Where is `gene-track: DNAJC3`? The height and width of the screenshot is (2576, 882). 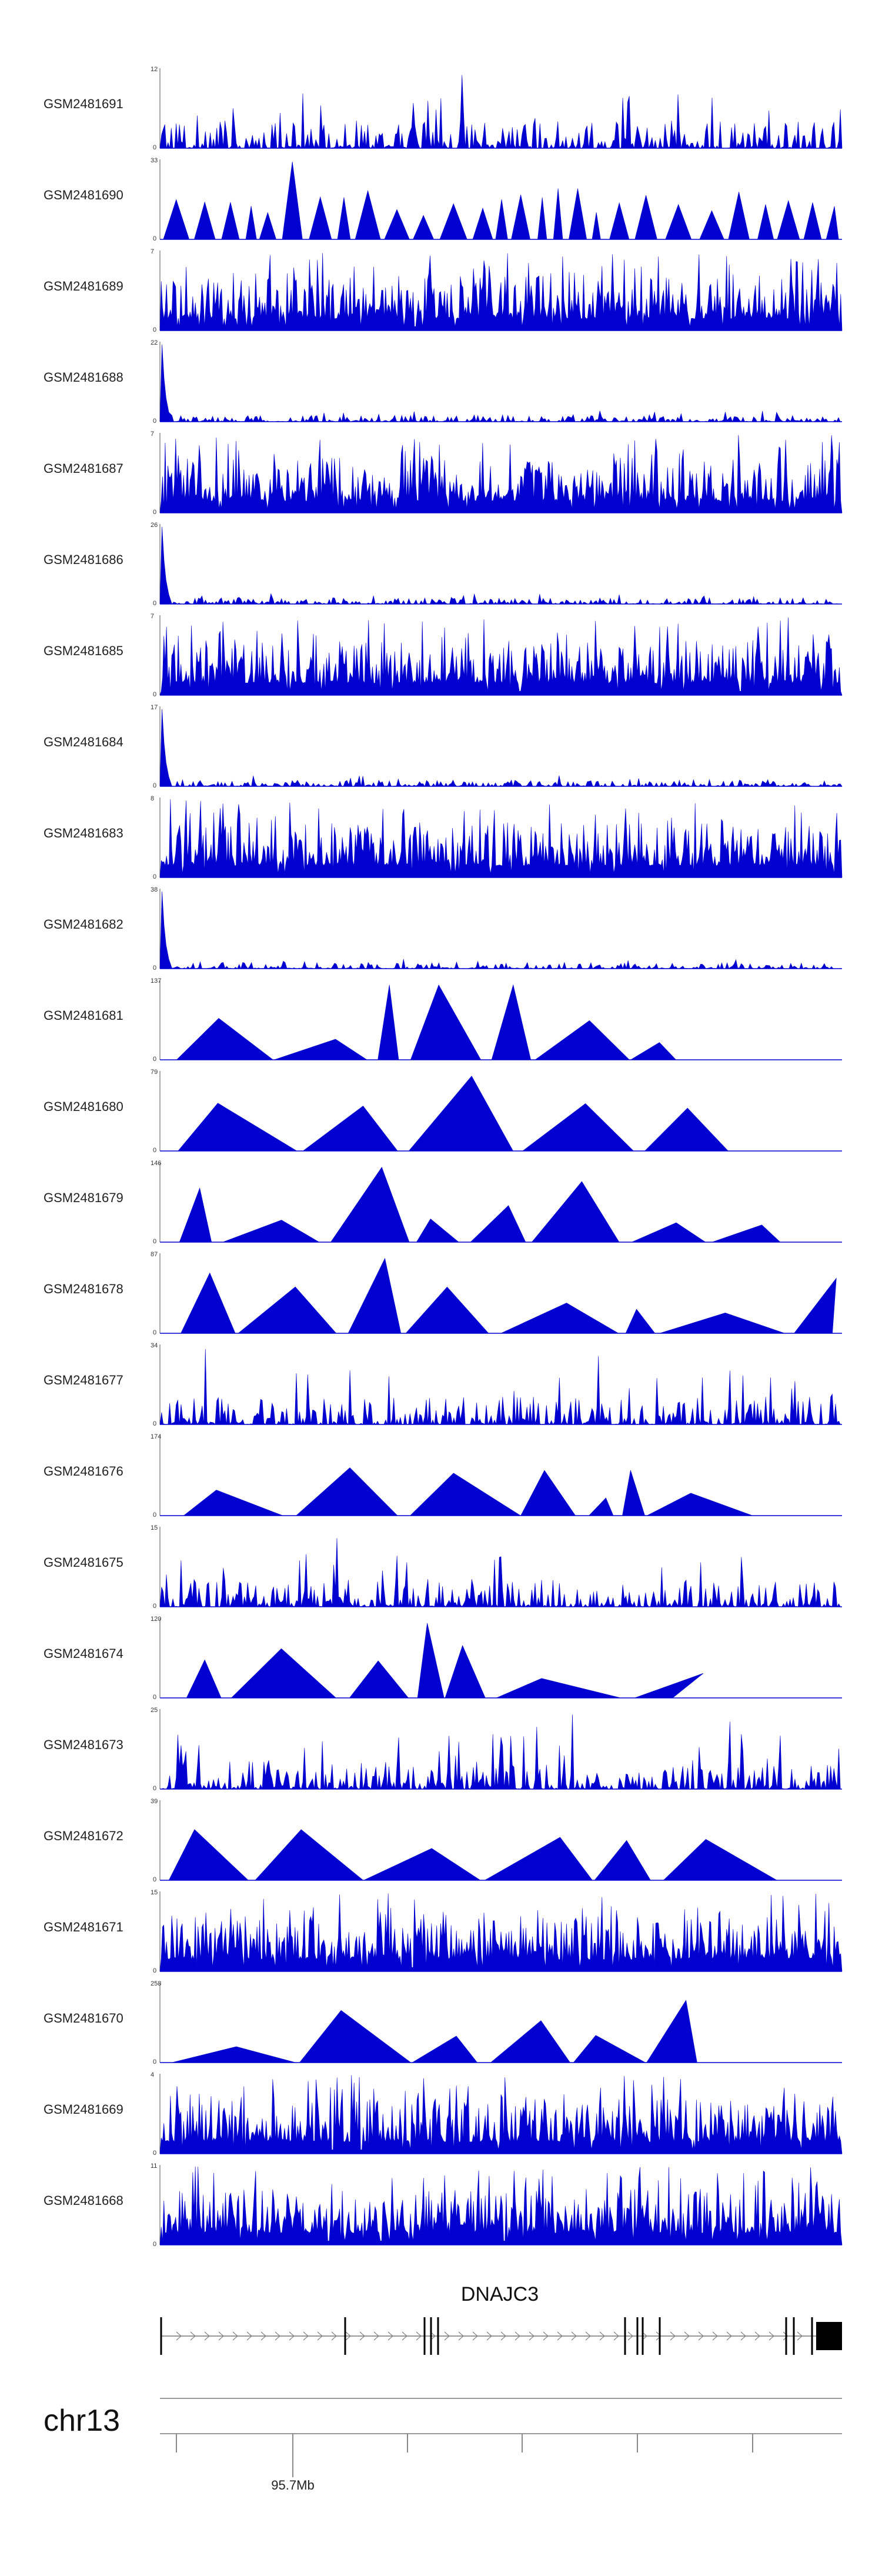 gene-track: DNAJC3 is located at coordinates (501, 2319).